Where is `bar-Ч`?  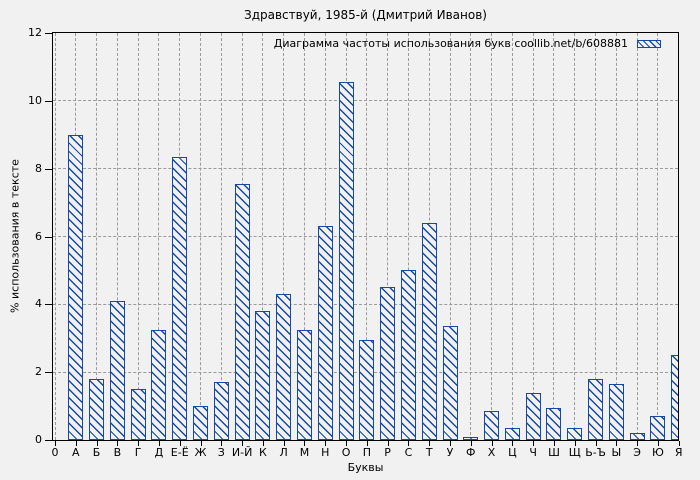 bar-Ч is located at coordinates (533, 416).